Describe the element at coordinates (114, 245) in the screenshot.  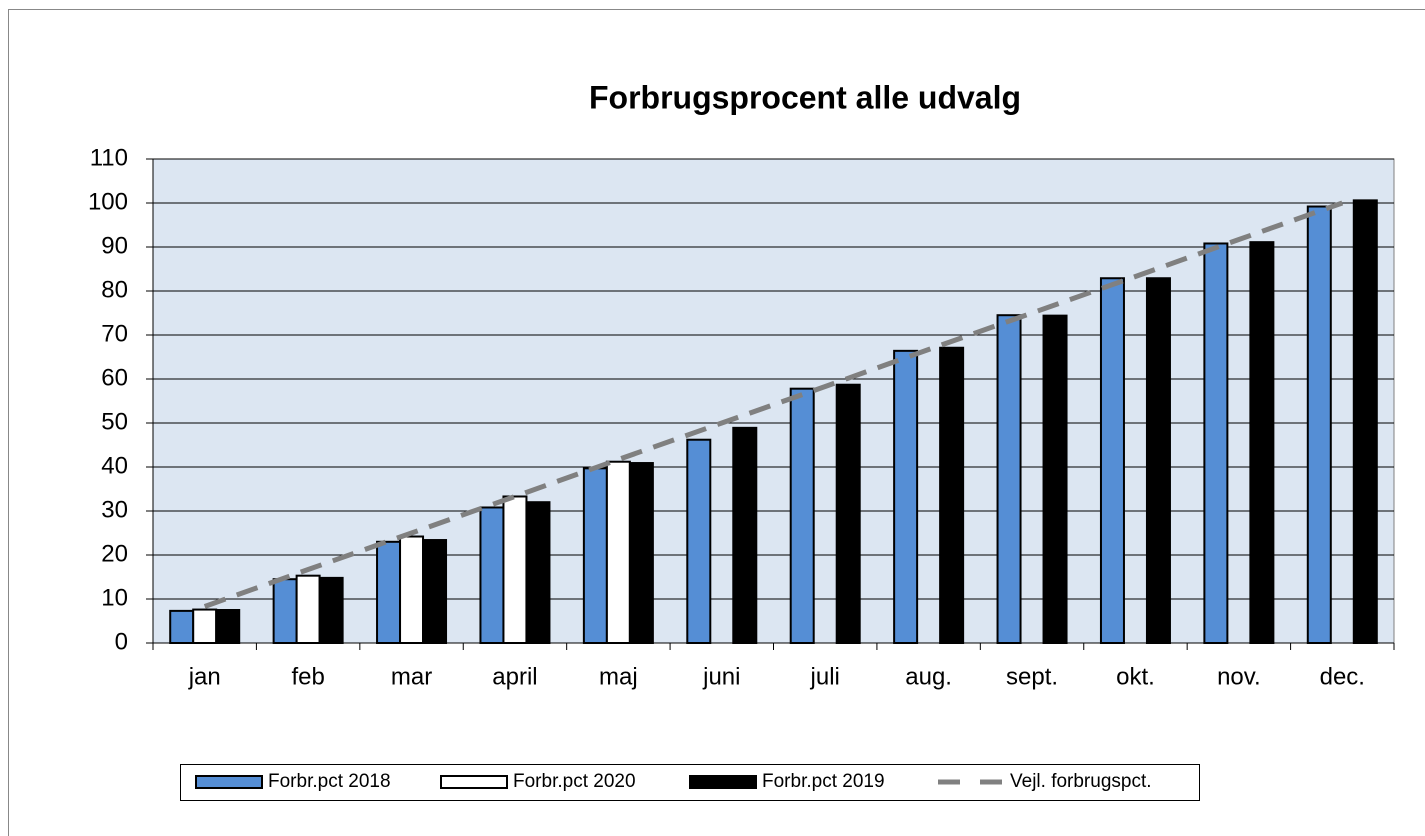
I see `y-tick-label: 90` at that location.